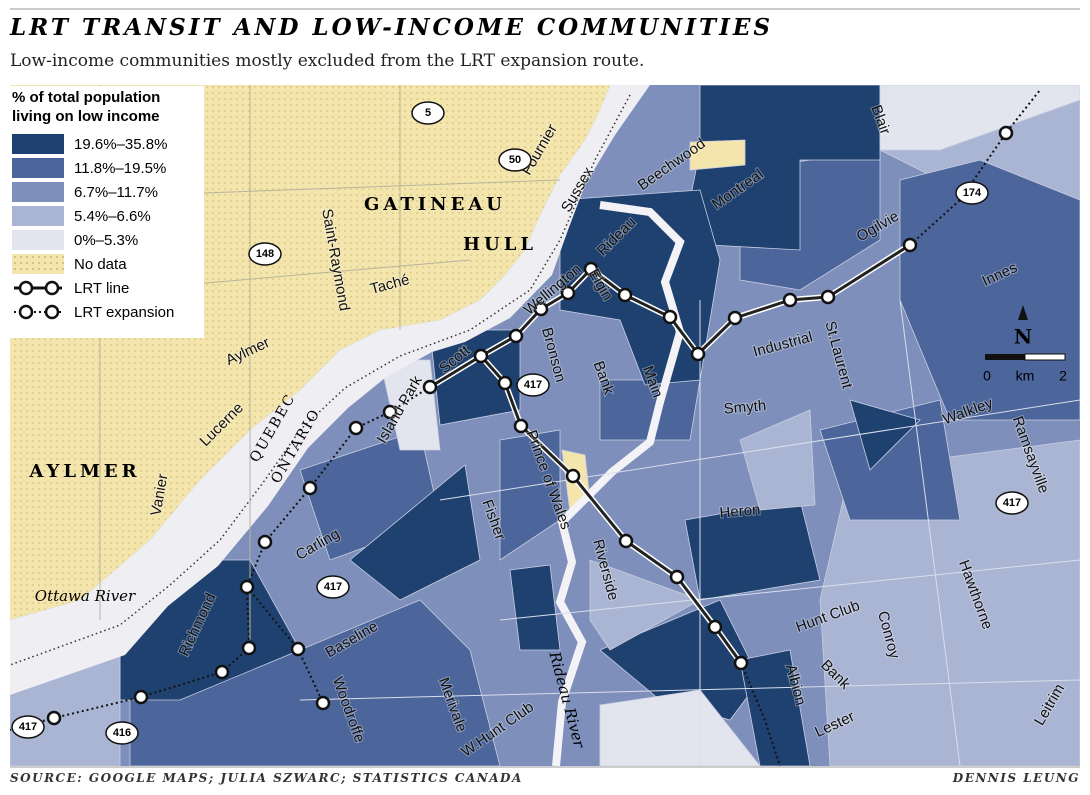  I want to click on legend-label: 11.8%–19.5%, so click(120, 168).